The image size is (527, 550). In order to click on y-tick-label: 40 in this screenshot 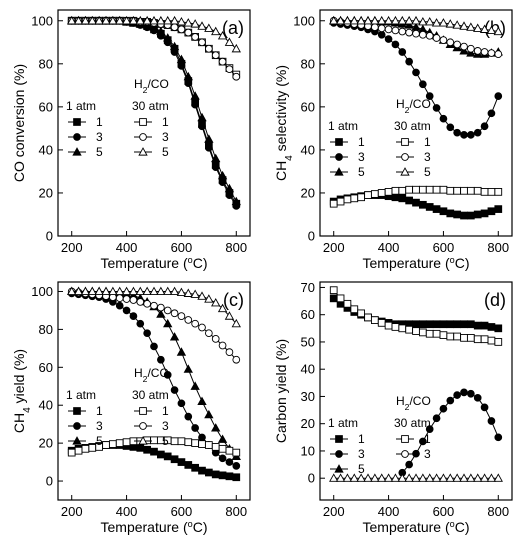, I will do `click(308, 369)`.